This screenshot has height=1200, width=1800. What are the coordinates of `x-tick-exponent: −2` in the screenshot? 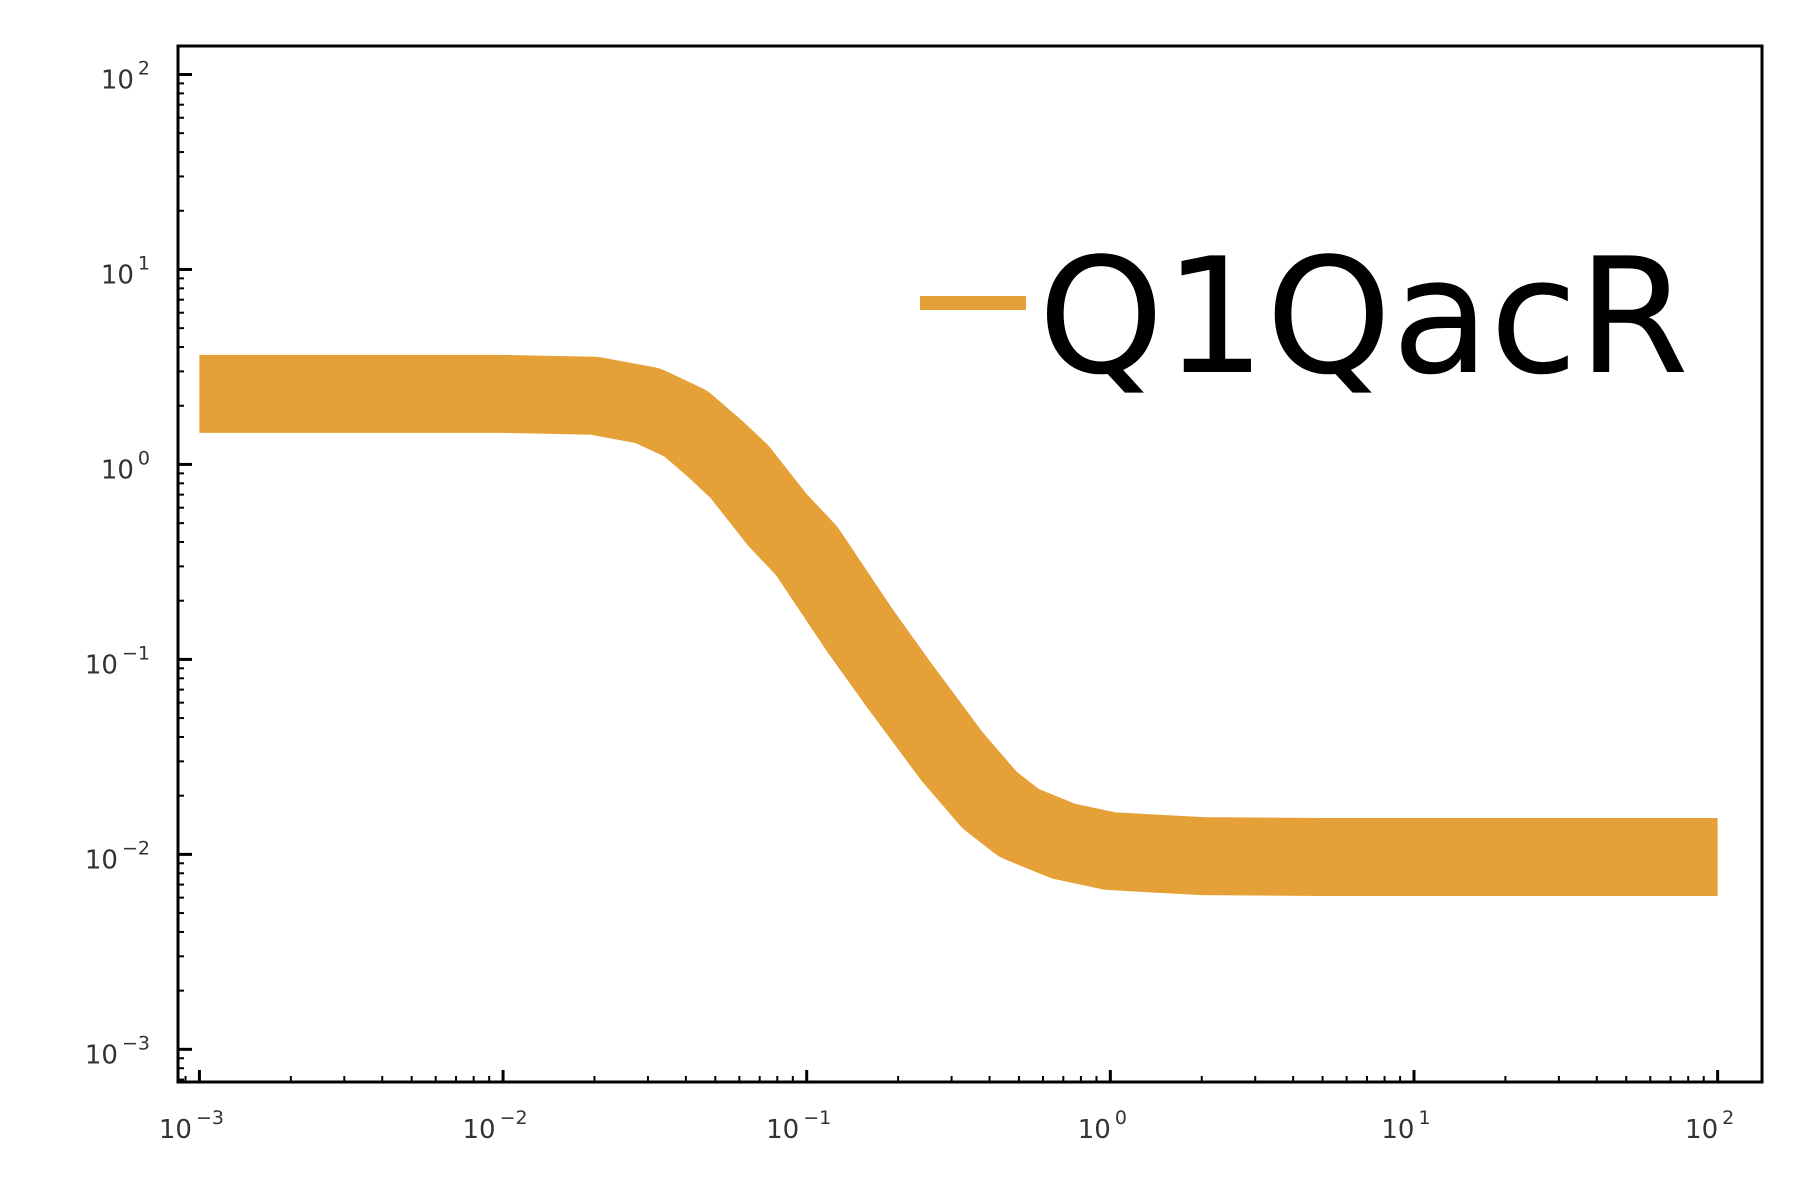 It's located at (514, 1118).